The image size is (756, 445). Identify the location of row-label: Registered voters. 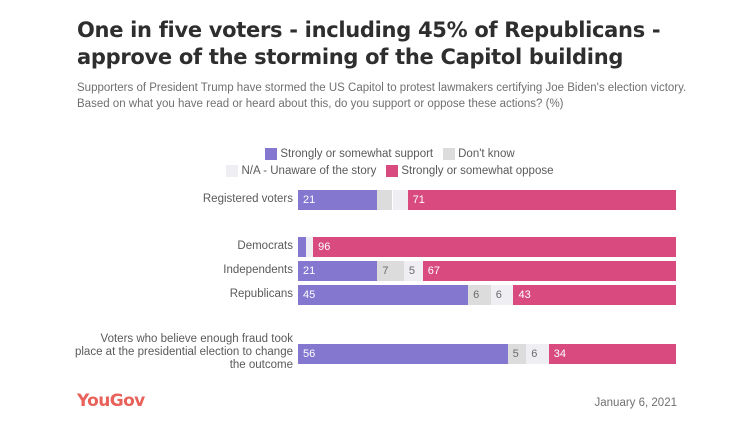
(247, 199).